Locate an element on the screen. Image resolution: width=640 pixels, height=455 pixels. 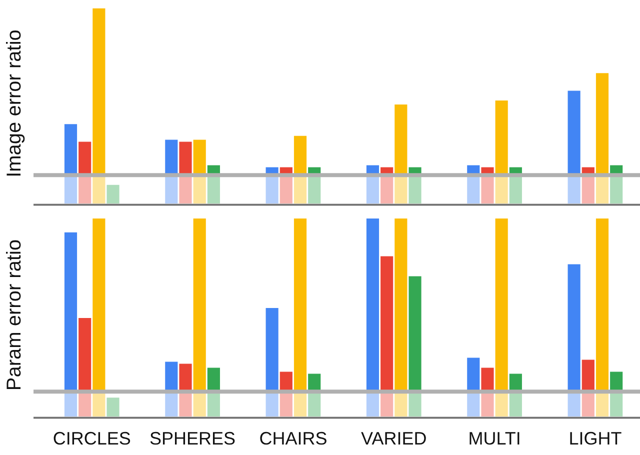
y-axis-title: Image error ratio is located at coordinates (15, 104).